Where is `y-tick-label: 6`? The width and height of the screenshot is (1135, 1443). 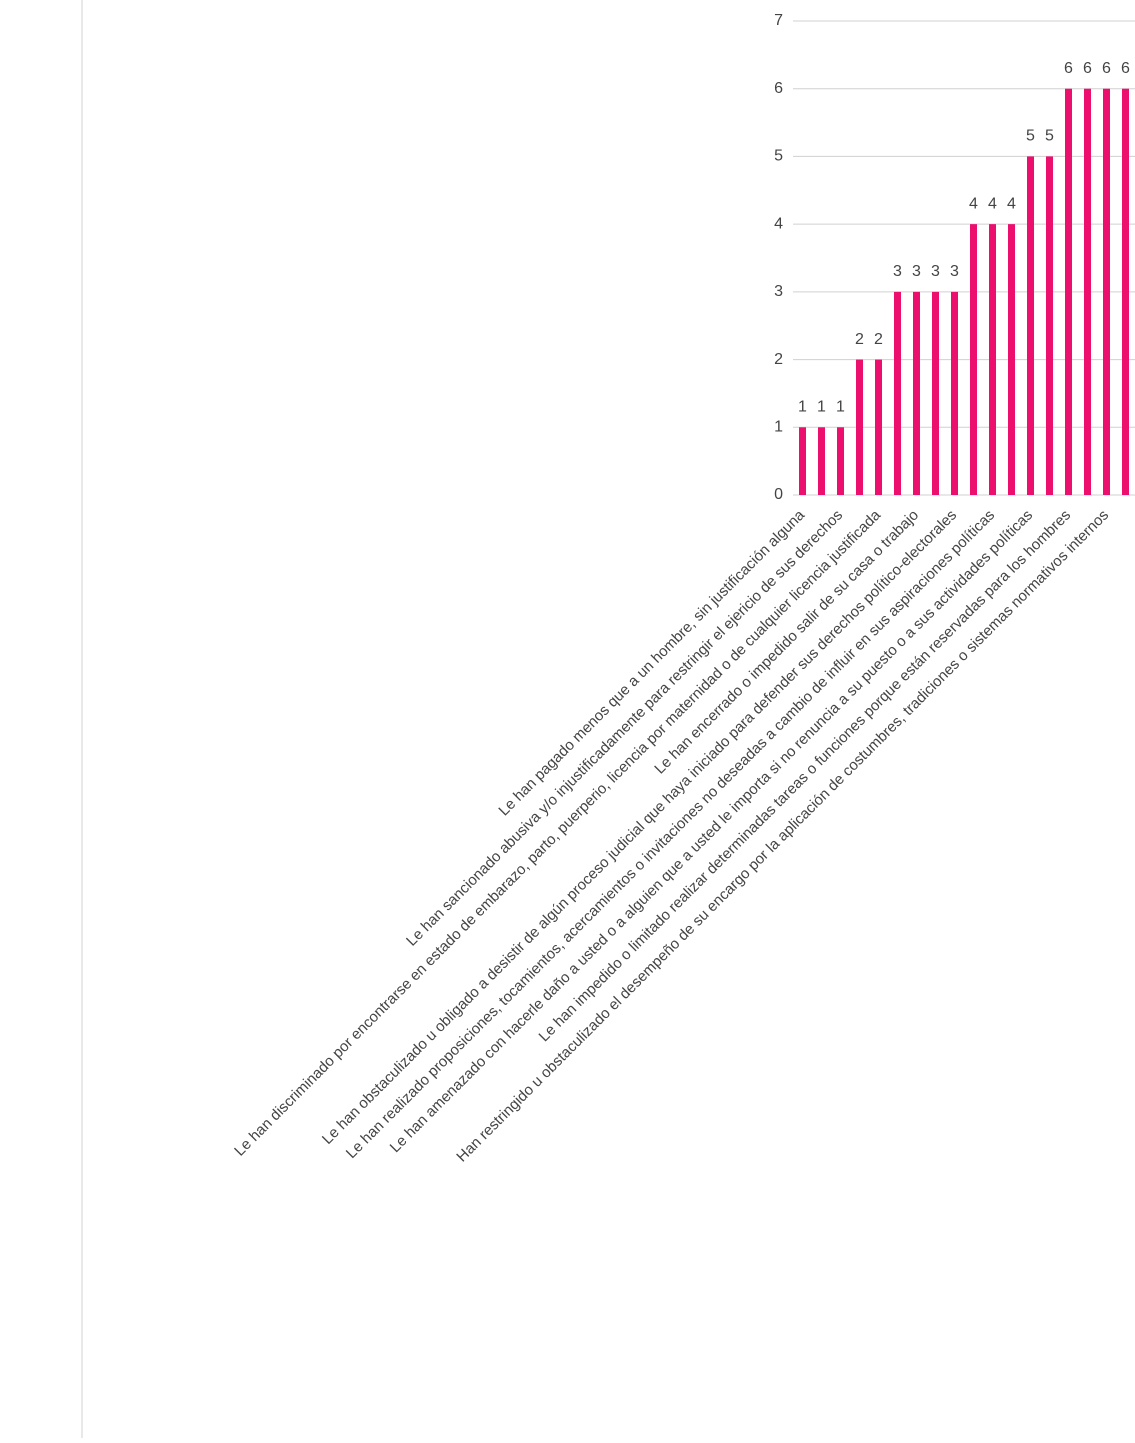
y-tick-label: 6 is located at coordinates (778, 88).